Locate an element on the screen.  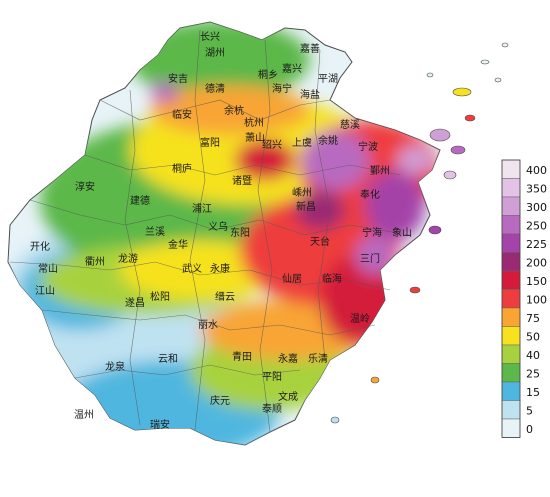
legend-label: 300 is located at coordinates (536, 207).